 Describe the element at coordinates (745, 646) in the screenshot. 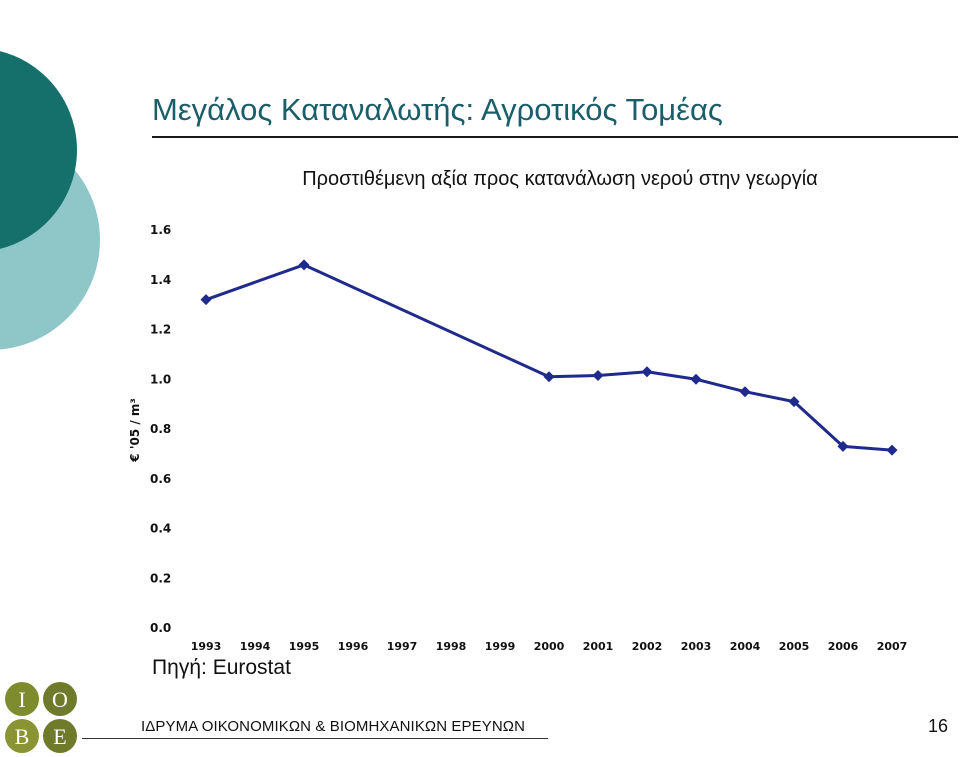

I see `x-tick-label: 2004` at that location.